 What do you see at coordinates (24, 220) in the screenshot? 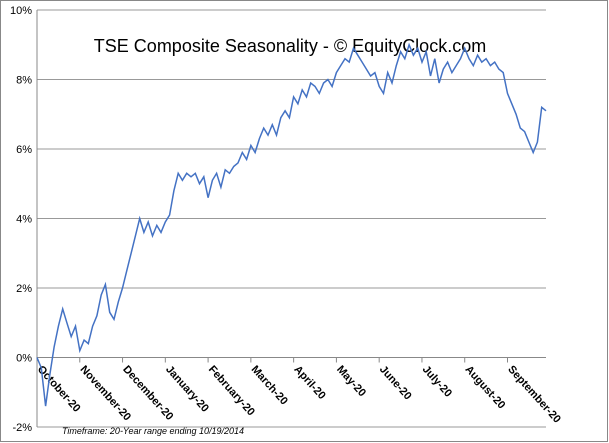
I see `y-tick-label: 4%` at bounding box center [24, 220].